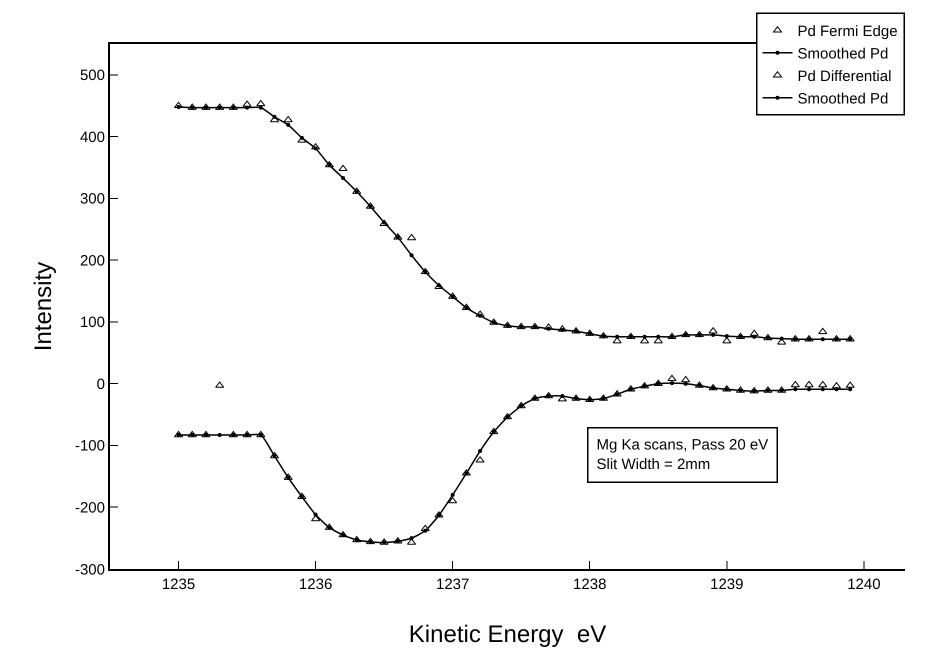 The width and height of the screenshot is (930, 648). I want to click on y-tick-label: 100, so click(92, 323).